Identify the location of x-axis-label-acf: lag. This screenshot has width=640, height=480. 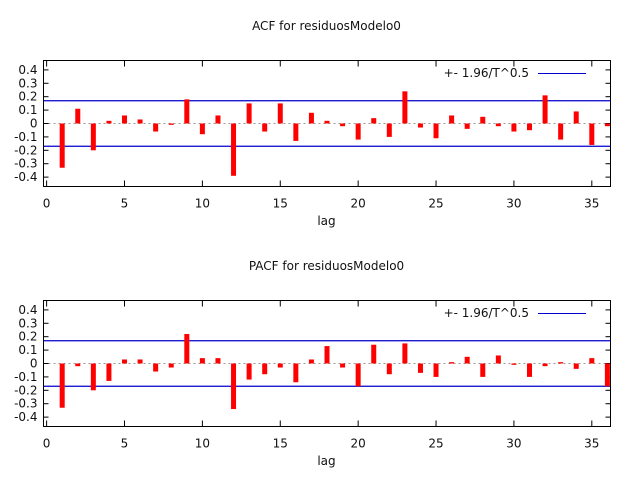
(326, 221).